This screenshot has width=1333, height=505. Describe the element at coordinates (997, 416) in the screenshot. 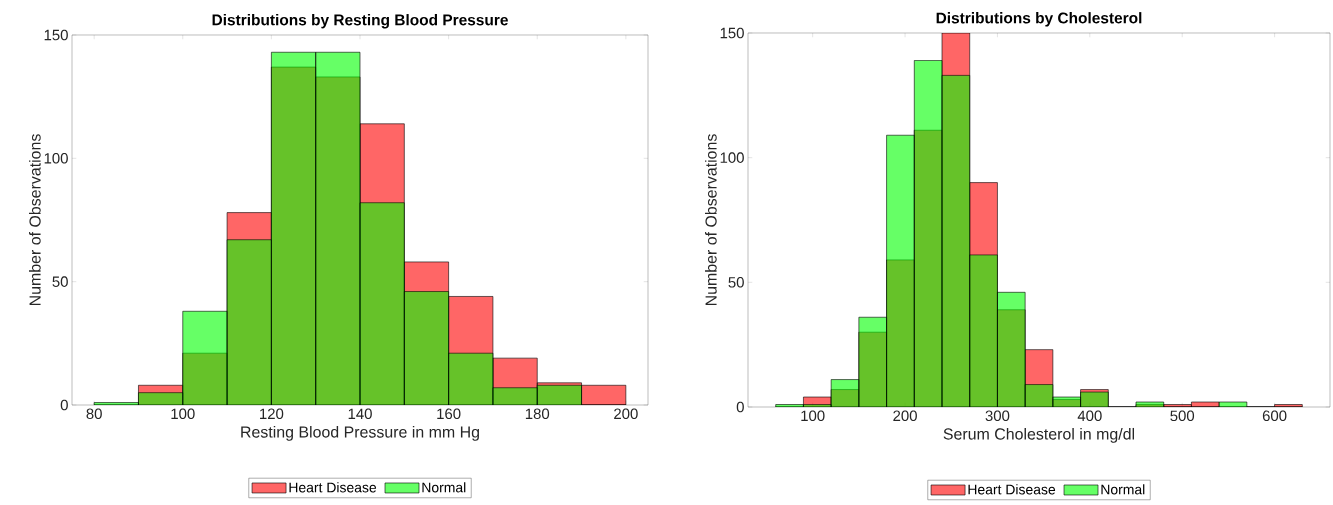

I see `x-tick-label: 300` at that location.